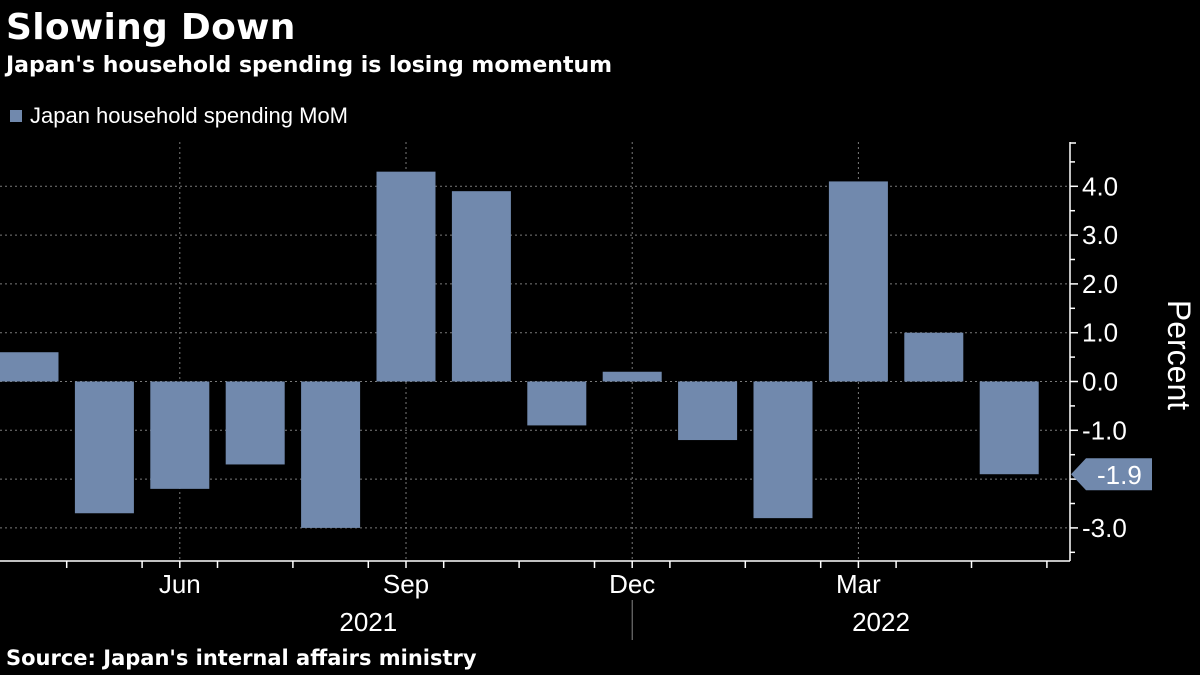 This screenshot has height=675, width=1200. Describe the element at coordinates (1100, 235) in the screenshot. I see `y-tick-label: 3.0` at that location.